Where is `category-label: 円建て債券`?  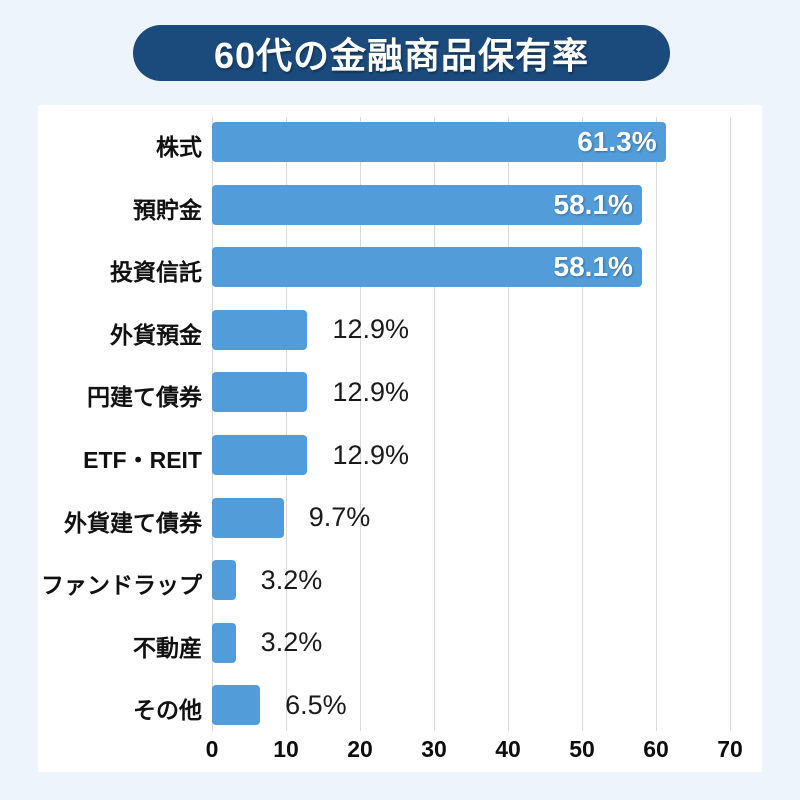
category-label: 円建て債券 is located at coordinates (144, 397).